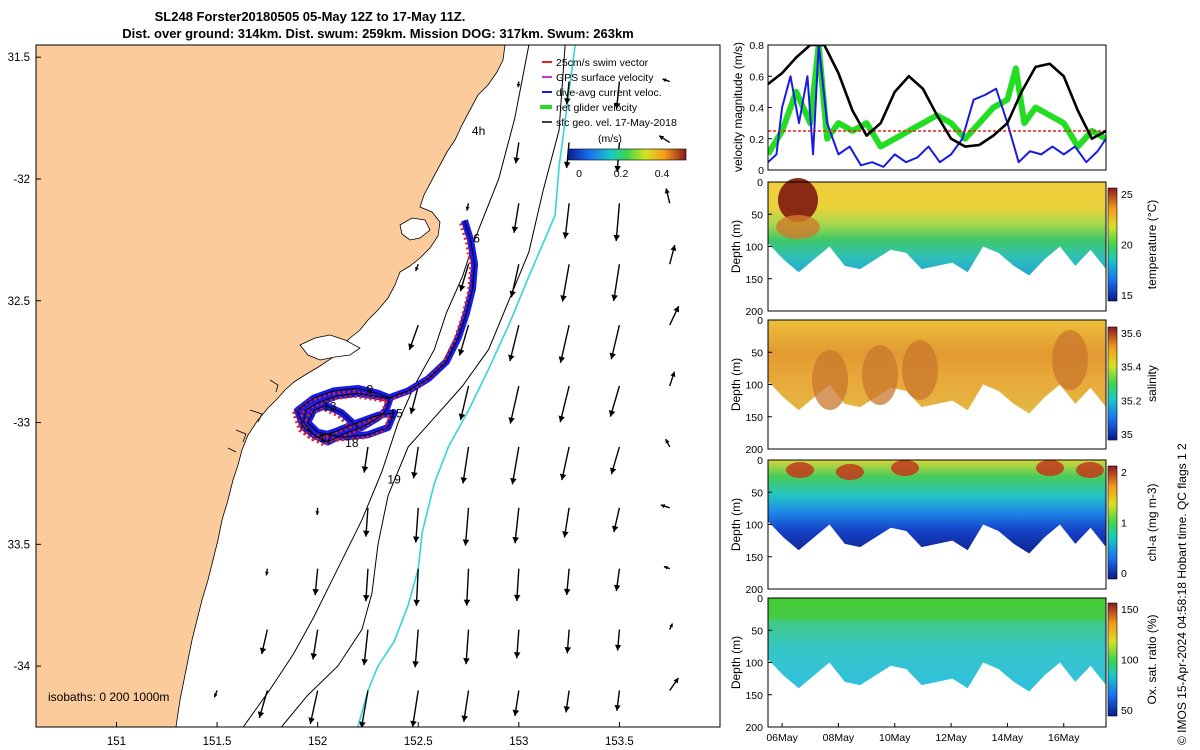  I want to click on section-ytick-label: 0, so click(760, 461).